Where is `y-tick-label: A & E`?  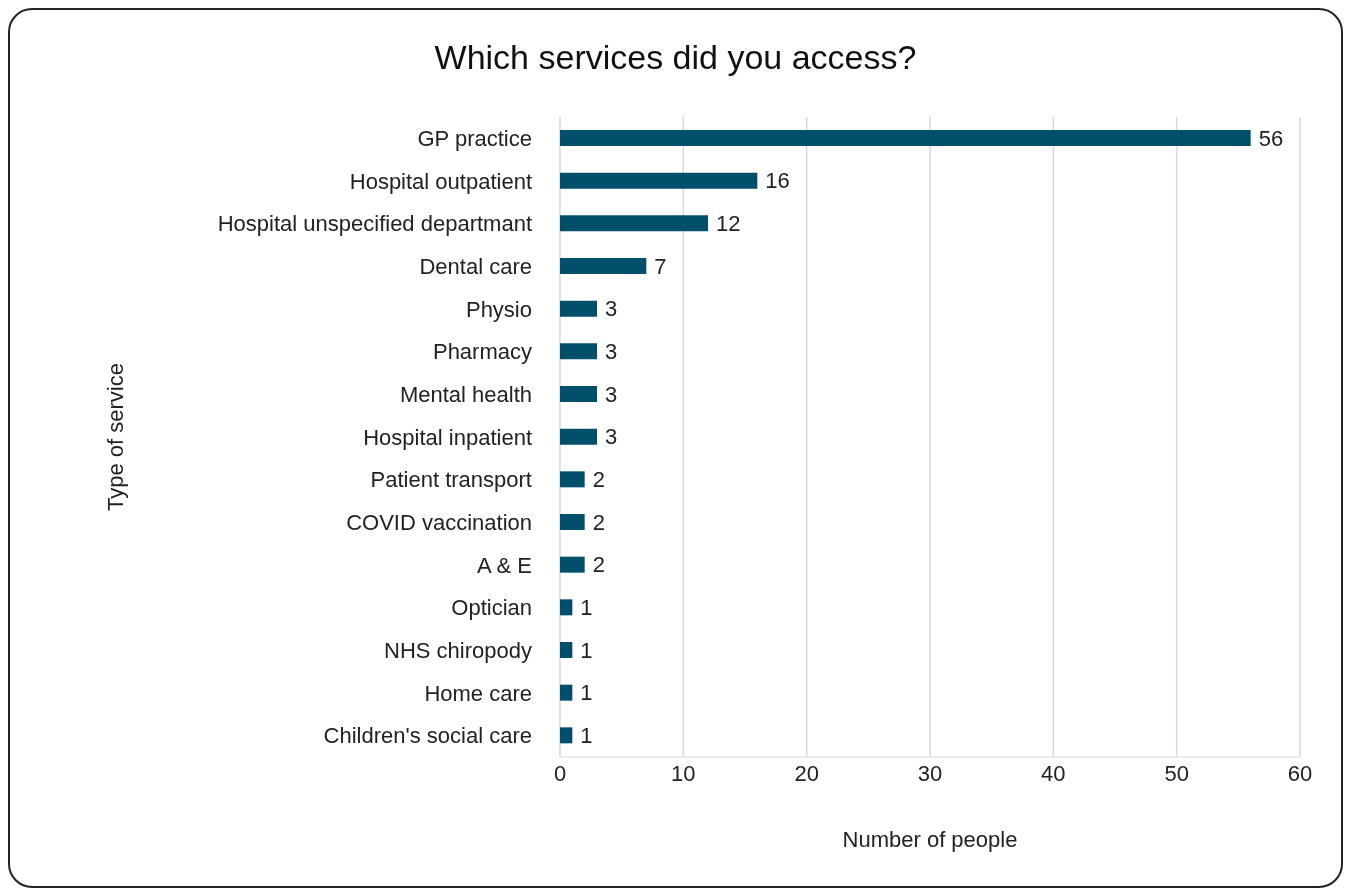 y-tick-label: A & E is located at coordinates (504, 565).